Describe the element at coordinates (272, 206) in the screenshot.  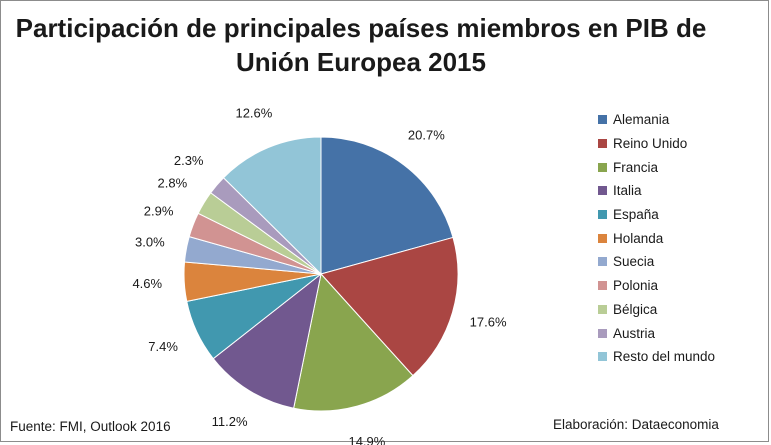
I see `pie-slice-resto-del-mundo` at that location.